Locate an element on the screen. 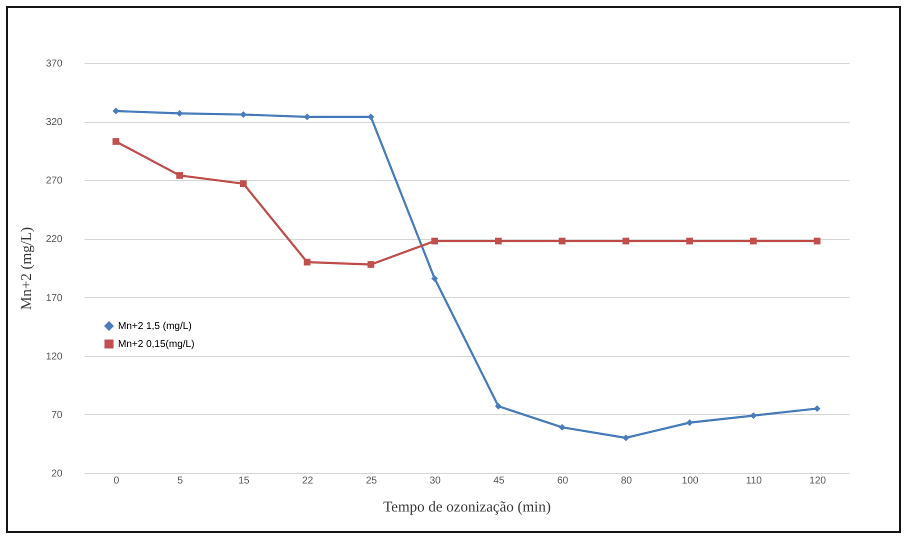  x-tick-label: 30 is located at coordinates (436, 481).